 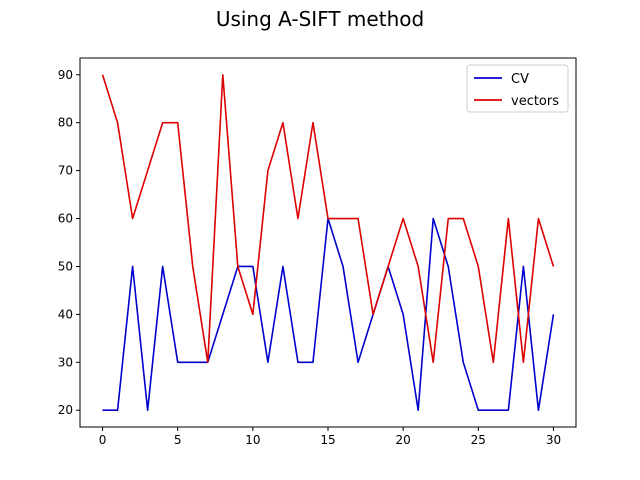 What do you see at coordinates (65, 219) in the screenshot?
I see `y-tick-label: 60` at bounding box center [65, 219].